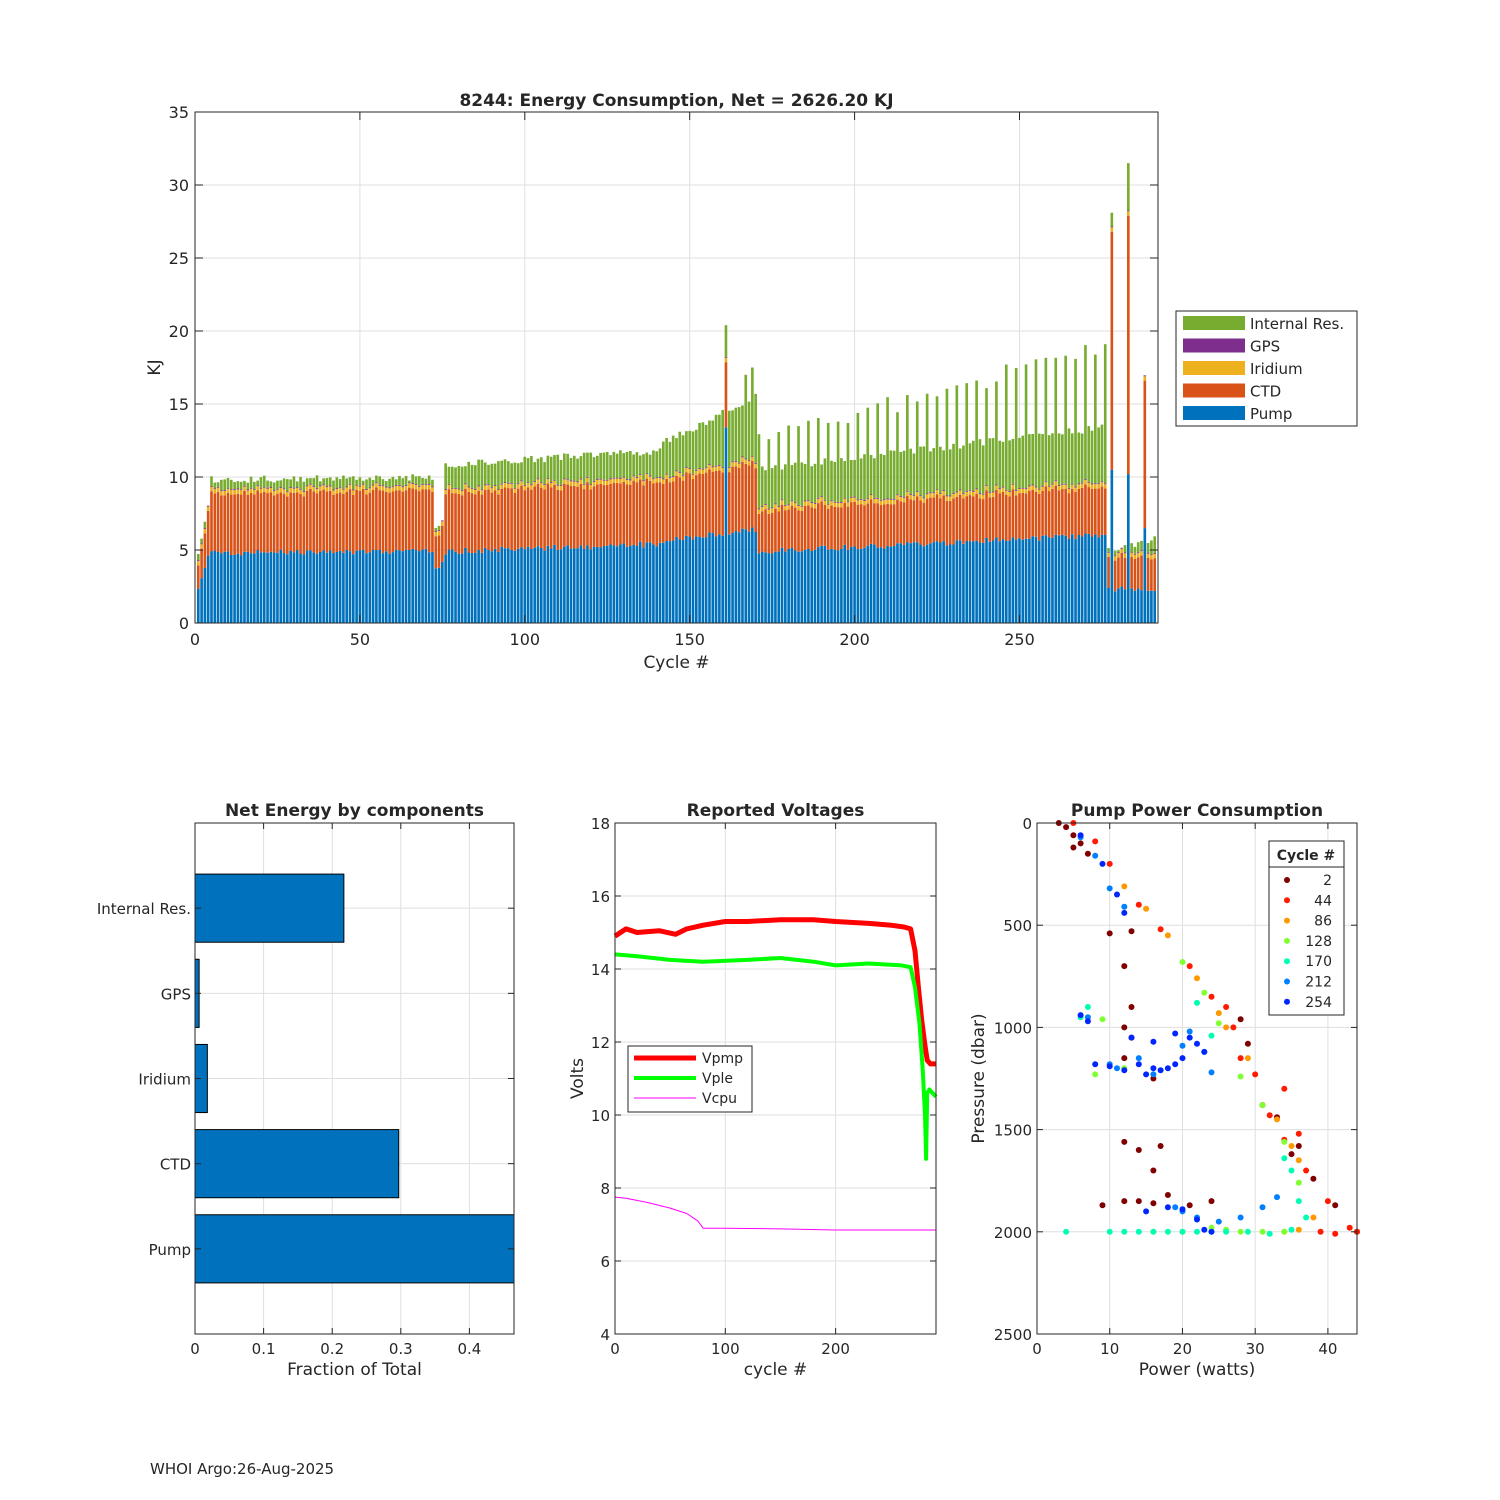  Describe the element at coordinates (1214, 390) in the screenshot. I see `energy-legend-swatch` at that location.